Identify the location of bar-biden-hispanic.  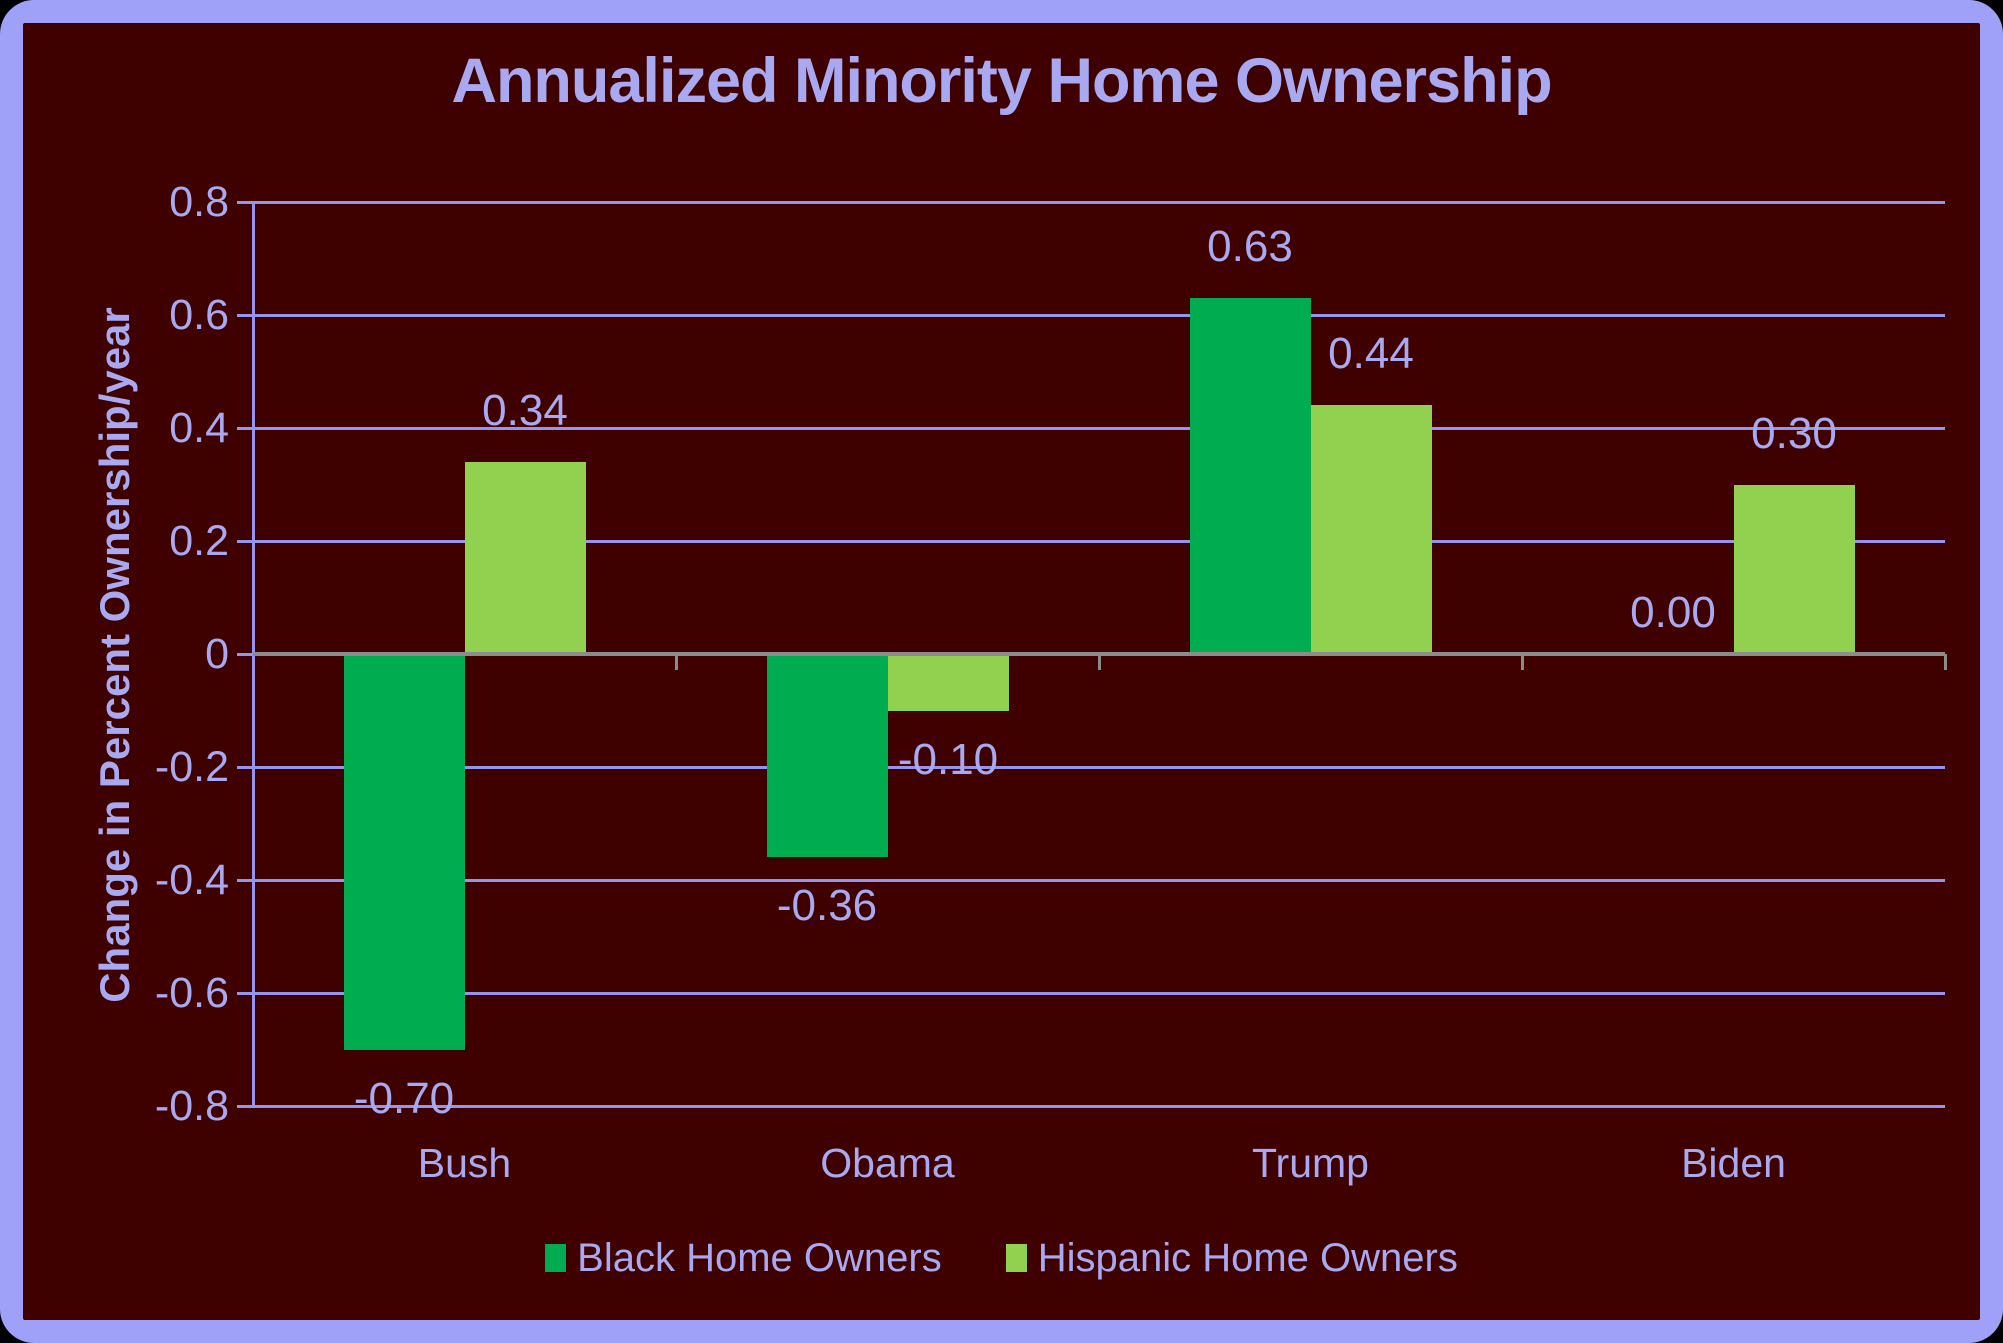
(1794, 569).